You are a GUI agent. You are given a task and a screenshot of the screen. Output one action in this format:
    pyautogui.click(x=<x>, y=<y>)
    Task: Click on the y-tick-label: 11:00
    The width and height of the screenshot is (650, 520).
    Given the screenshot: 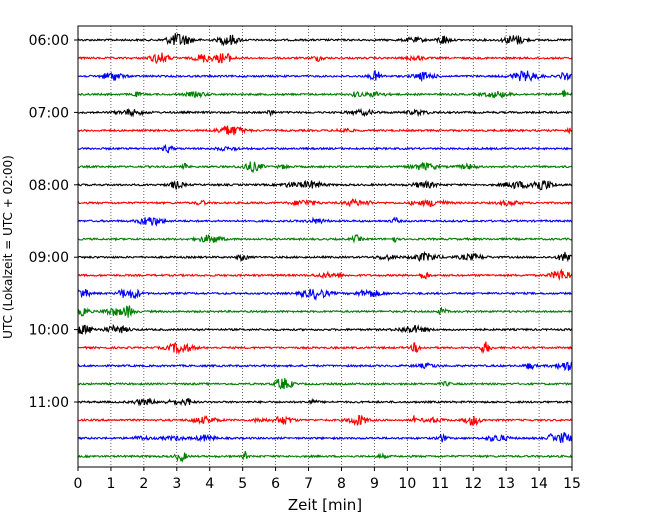 What is the action you would take?
    pyautogui.click(x=49, y=403)
    